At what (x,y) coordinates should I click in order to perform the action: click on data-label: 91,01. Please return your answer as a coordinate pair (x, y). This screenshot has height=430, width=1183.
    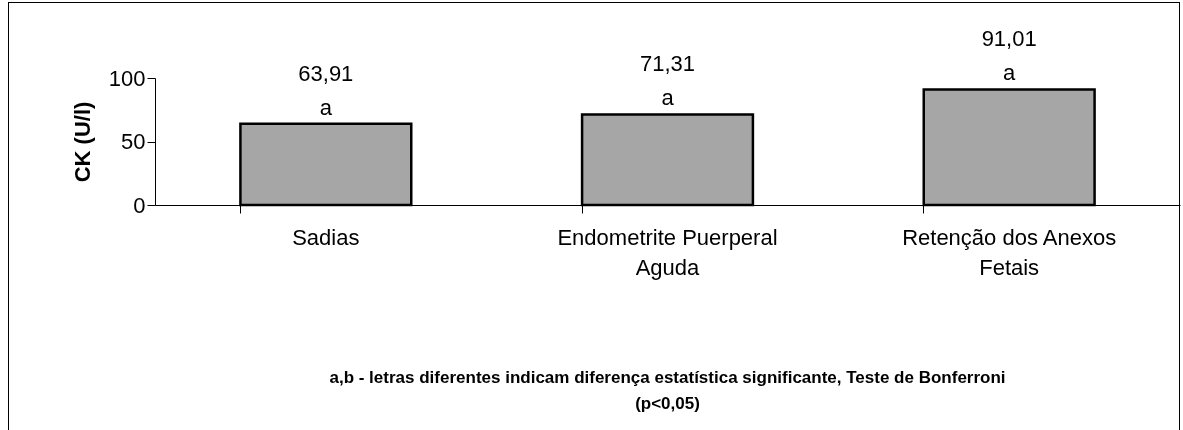
    Looking at the image, I should click on (1009, 39).